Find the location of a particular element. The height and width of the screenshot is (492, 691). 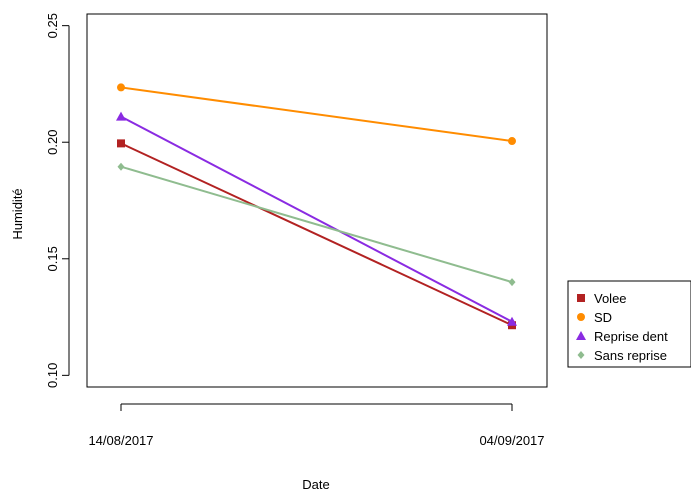

series-sd is located at coordinates (316, 114).